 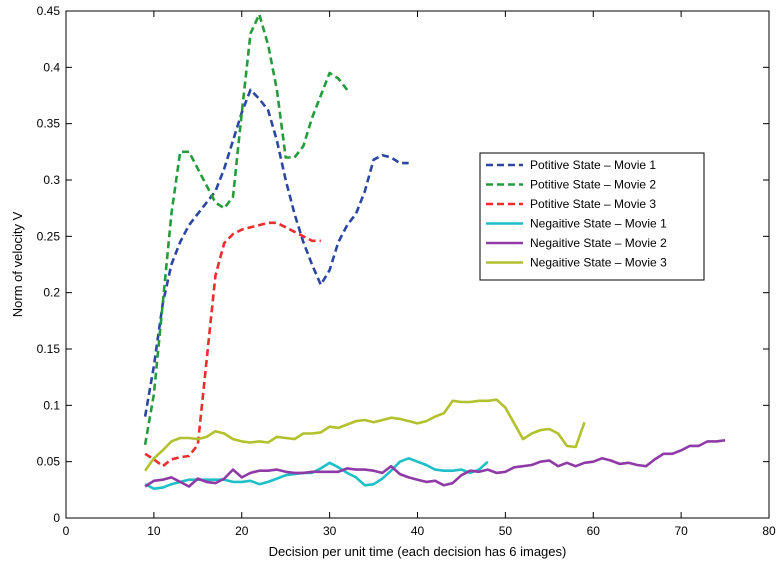 What do you see at coordinates (242, 531) in the screenshot?
I see `x-tick-label: 20` at bounding box center [242, 531].